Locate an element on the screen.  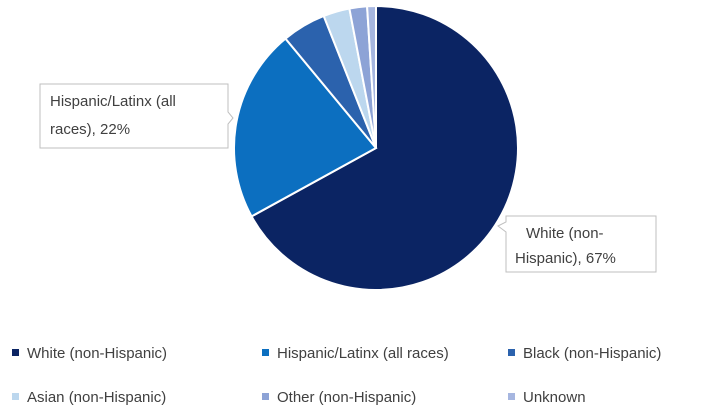
legend-swatch-unknown is located at coordinates (511, 396).